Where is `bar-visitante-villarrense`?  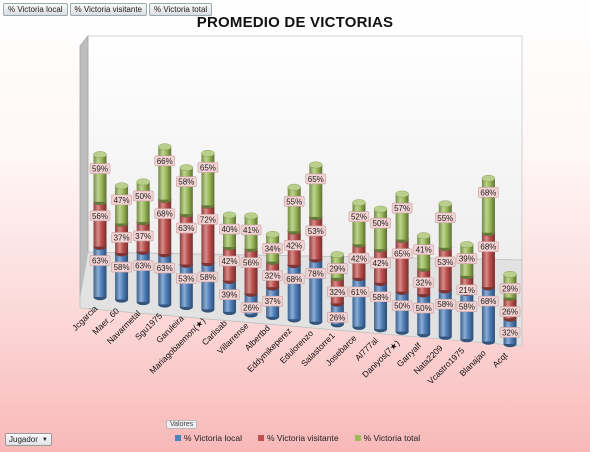
bar-visitante-villarrense is located at coordinates (251, 271).